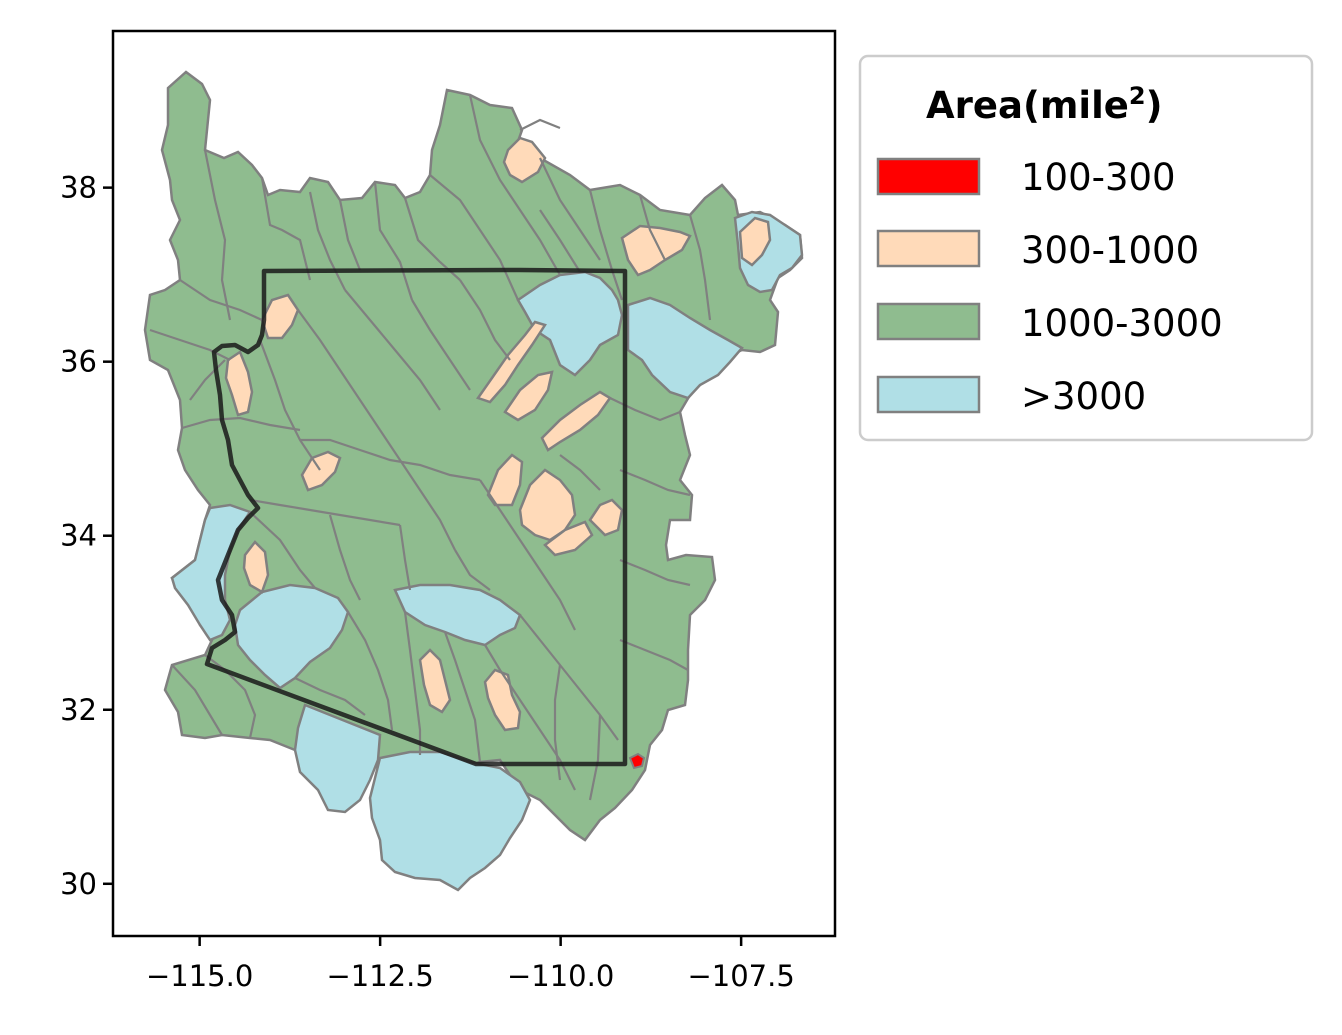 The width and height of the screenshot is (1342, 1035). What do you see at coordinates (78, 362) in the screenshot?
I see `y-tick-label: 36` at bounding box center [78, 362].